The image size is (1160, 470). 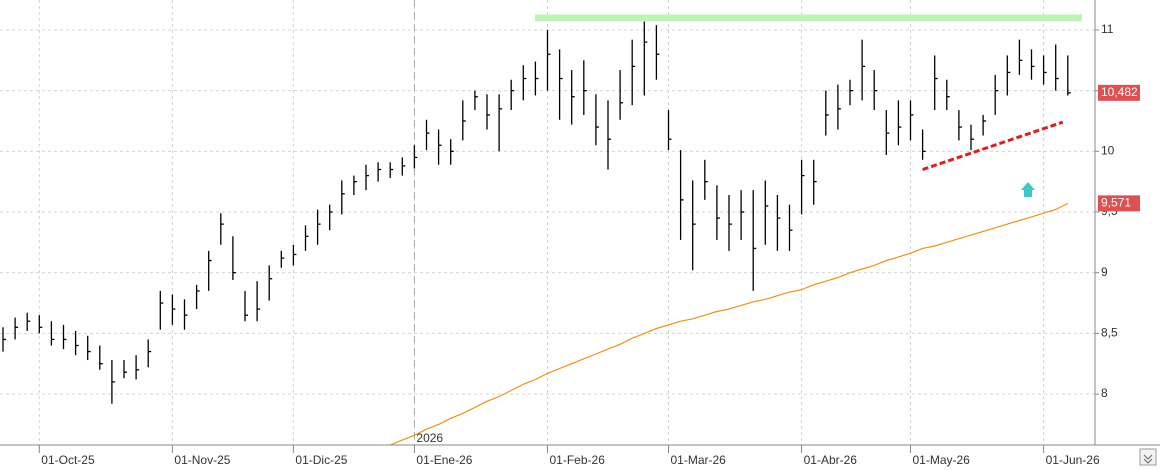 I want to click on year-label: 2026, so click(x=429, y=438).